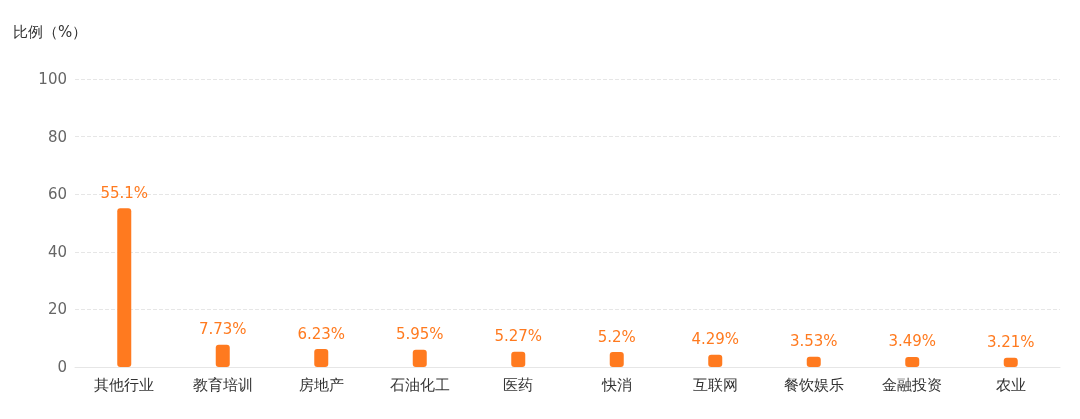 This screenshot has height=419, width=1080. I want to click on x-tick-label: 医药, so click(518, 384).